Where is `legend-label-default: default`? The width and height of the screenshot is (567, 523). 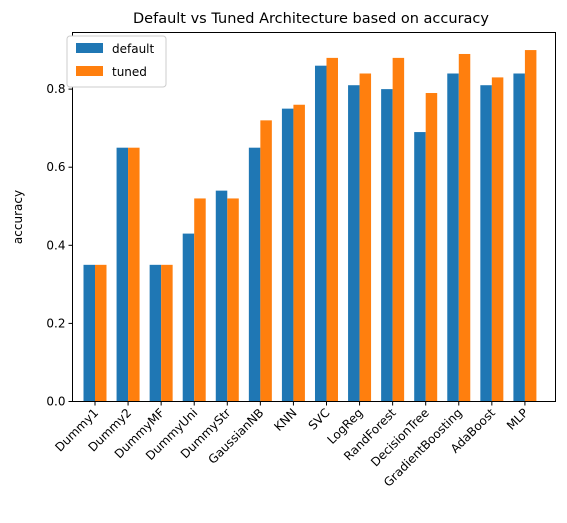
legend-label-default: default is located at coordinates (133, 49).